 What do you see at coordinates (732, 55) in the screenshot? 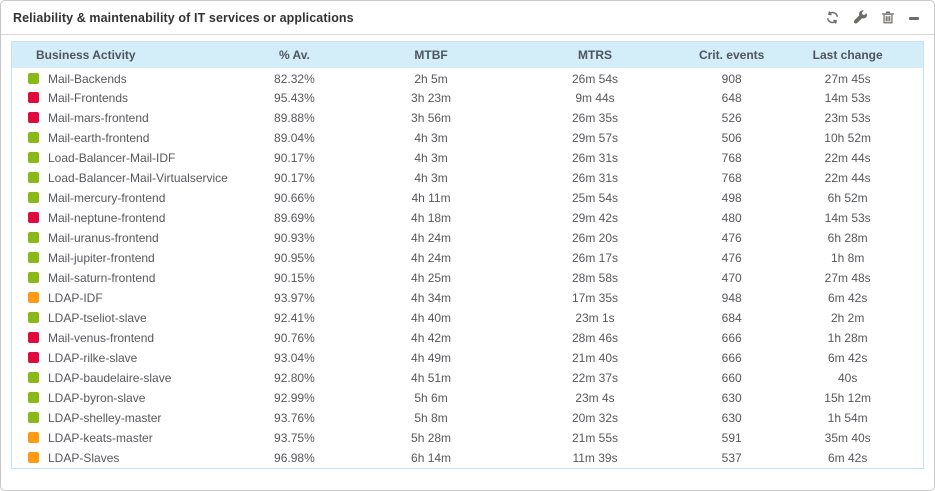
I see `col-crit-events: Crit. events` at bounding box center [732, 55].